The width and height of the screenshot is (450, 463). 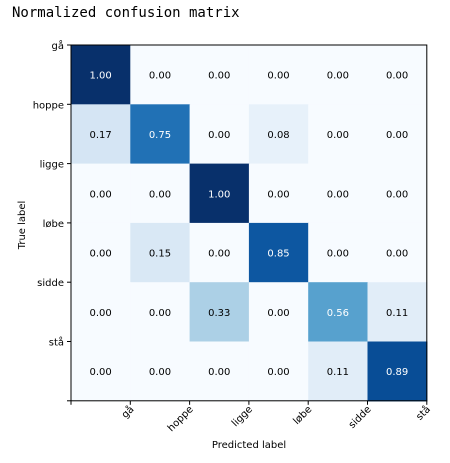 I want to click on cell-value-label: 0.56, so click(x=338, y=313).